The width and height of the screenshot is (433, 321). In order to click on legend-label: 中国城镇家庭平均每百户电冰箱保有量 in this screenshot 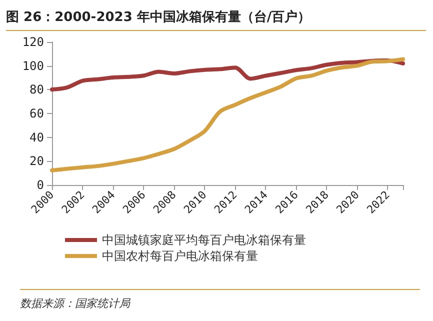, I will do `click(204, 240)`.